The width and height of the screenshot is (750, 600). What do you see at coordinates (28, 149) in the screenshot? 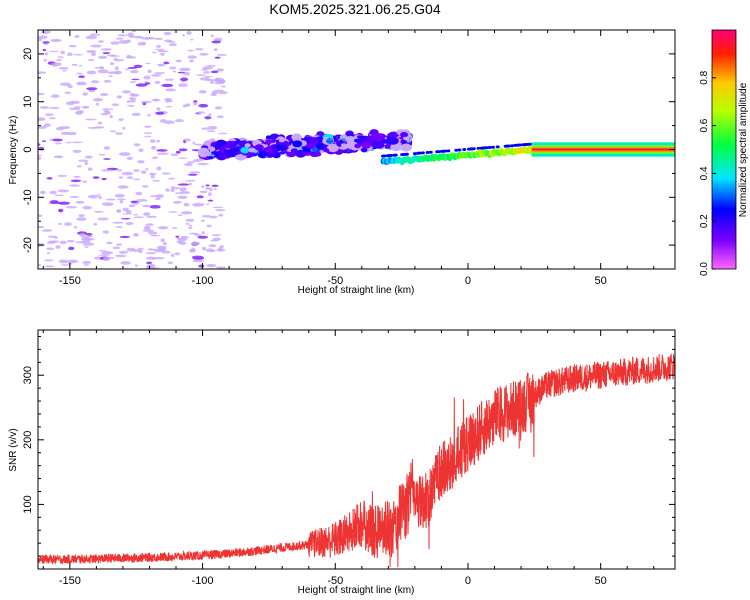
I see `y-tick-label: 0` at bounding box center [28, 149].